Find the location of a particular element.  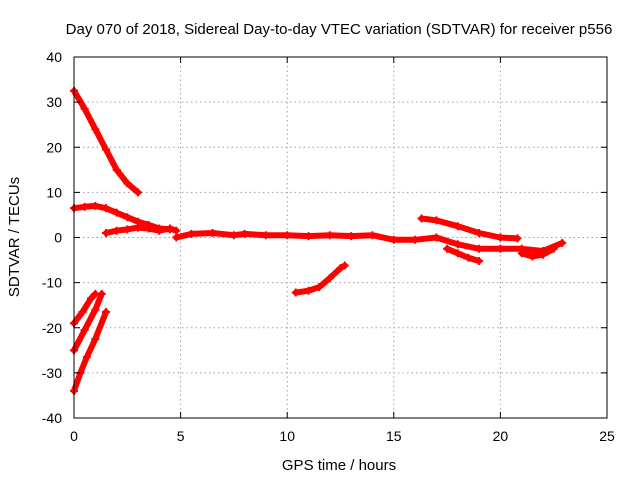

y-tick-label: -10 is located at coordinates (52, 283).